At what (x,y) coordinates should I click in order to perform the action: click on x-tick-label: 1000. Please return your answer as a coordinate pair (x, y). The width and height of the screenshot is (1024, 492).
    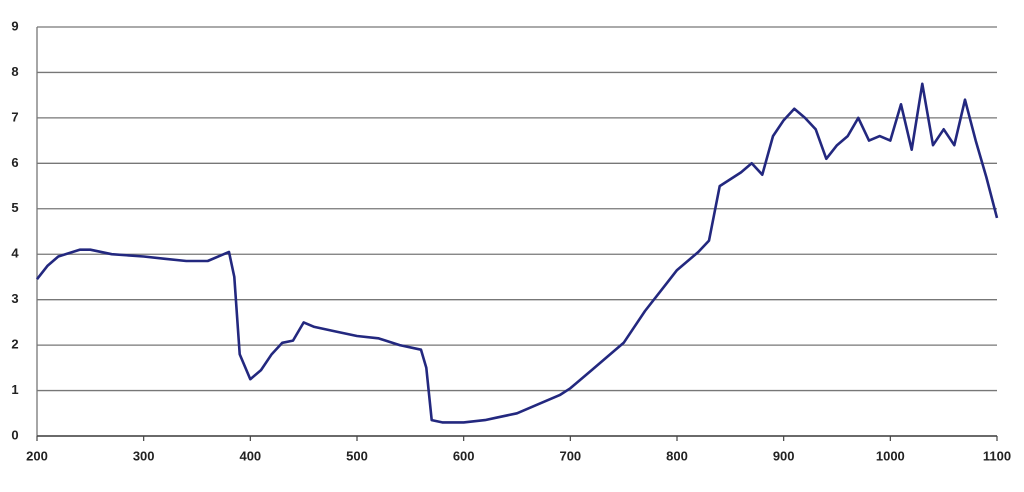
    Looking at the image, I should click on (890, 455).